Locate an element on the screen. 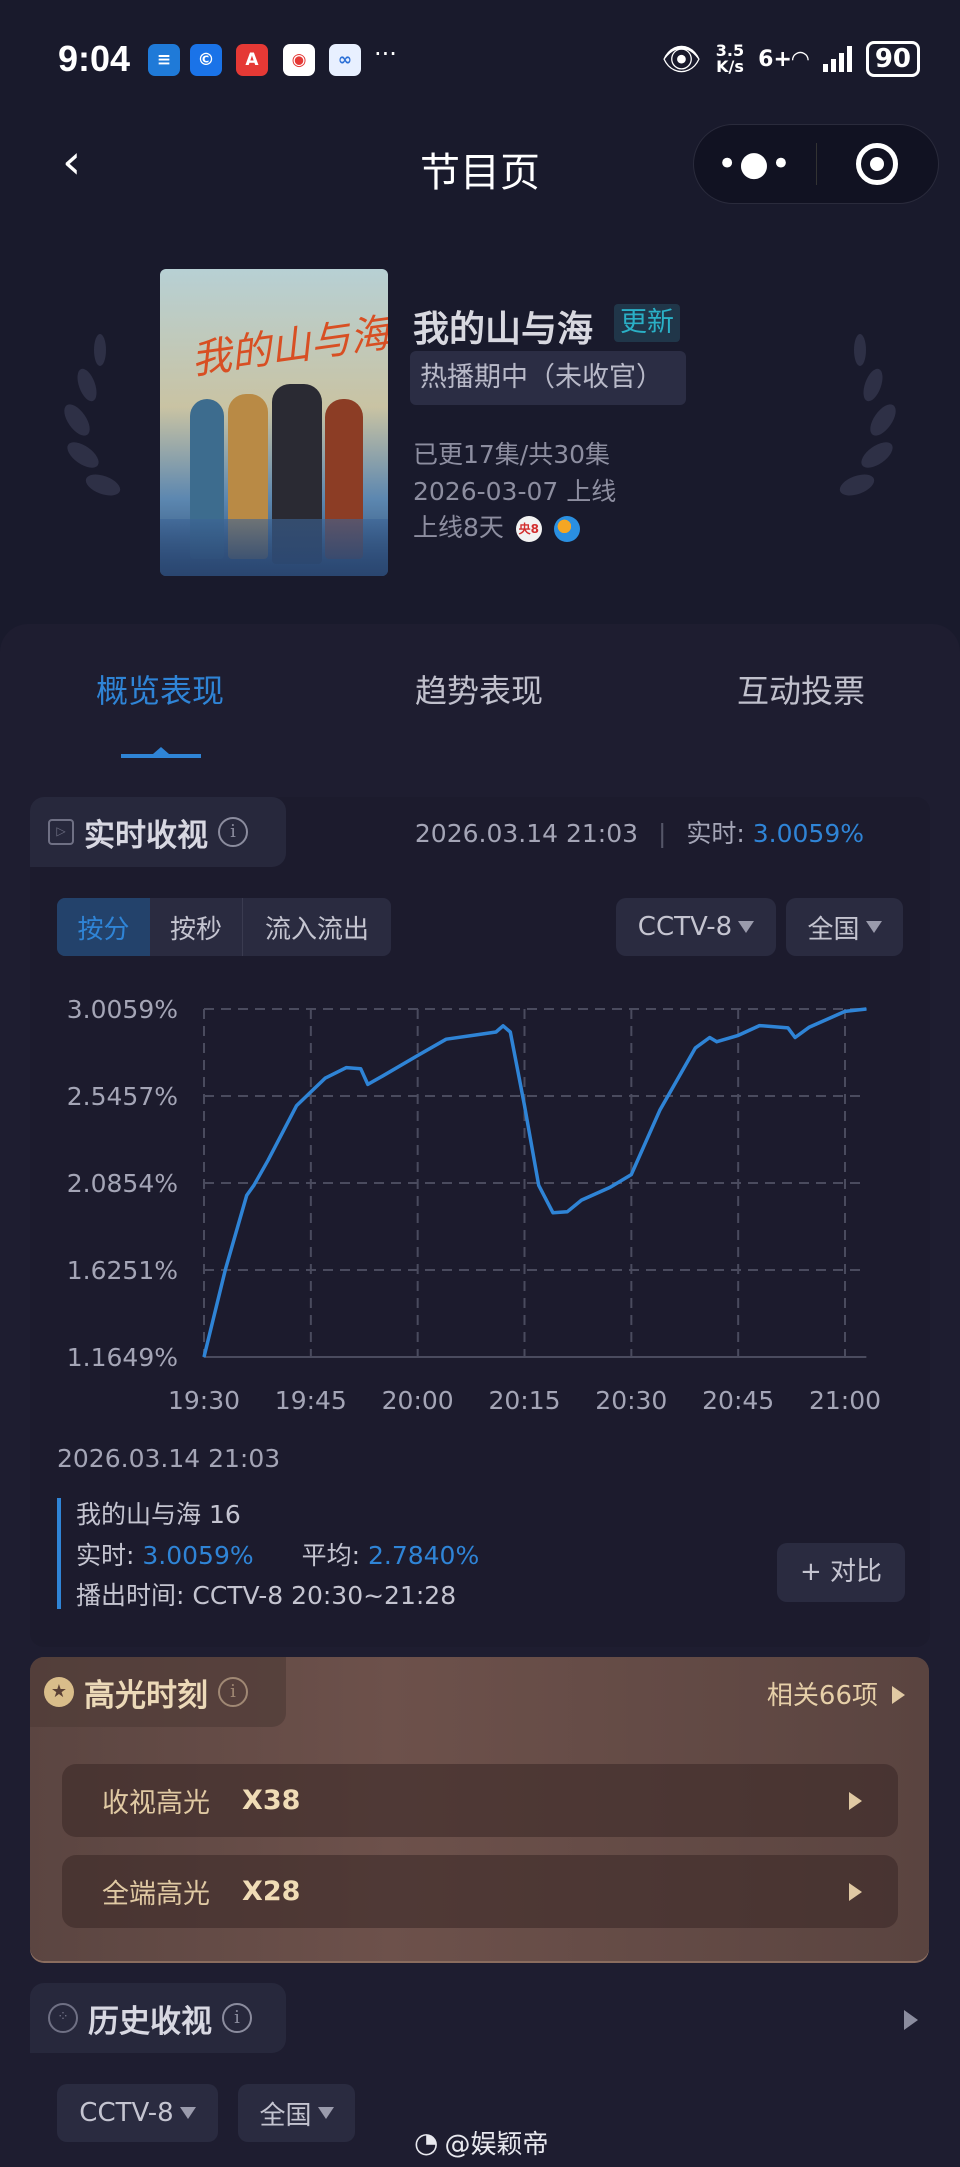 Image resolution: width=960 pixels, height=2167 pixels. realtime-title: 实时收视 is located at coordinates (146, 835).